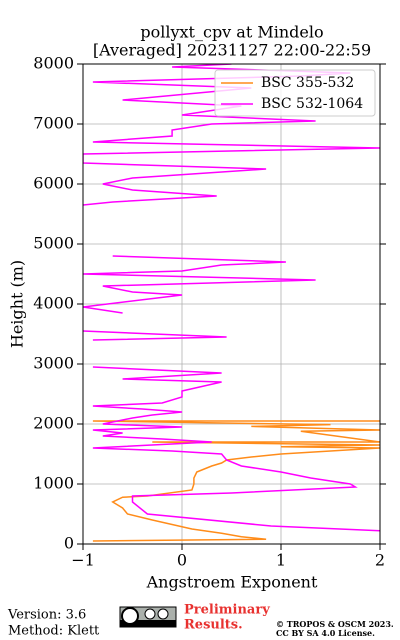 The width and height of the screenshot is (400, 640). What do you see at coordinates (182, 560) in the screenshot?
I see `x-tick-label: 0` at bounding box center [182, 560].